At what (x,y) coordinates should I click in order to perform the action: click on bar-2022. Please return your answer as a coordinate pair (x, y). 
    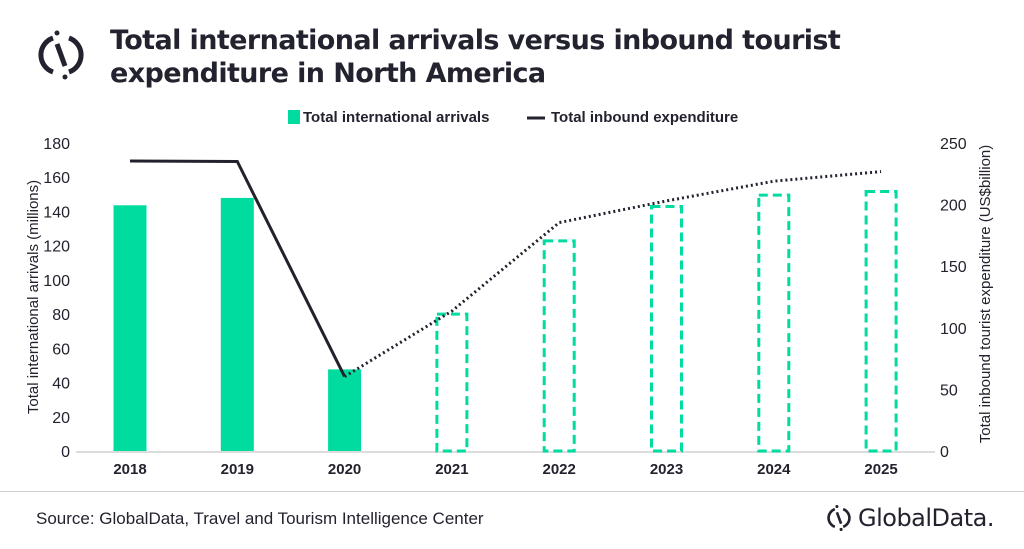
    Looking at the image, I should click on (559, 346).